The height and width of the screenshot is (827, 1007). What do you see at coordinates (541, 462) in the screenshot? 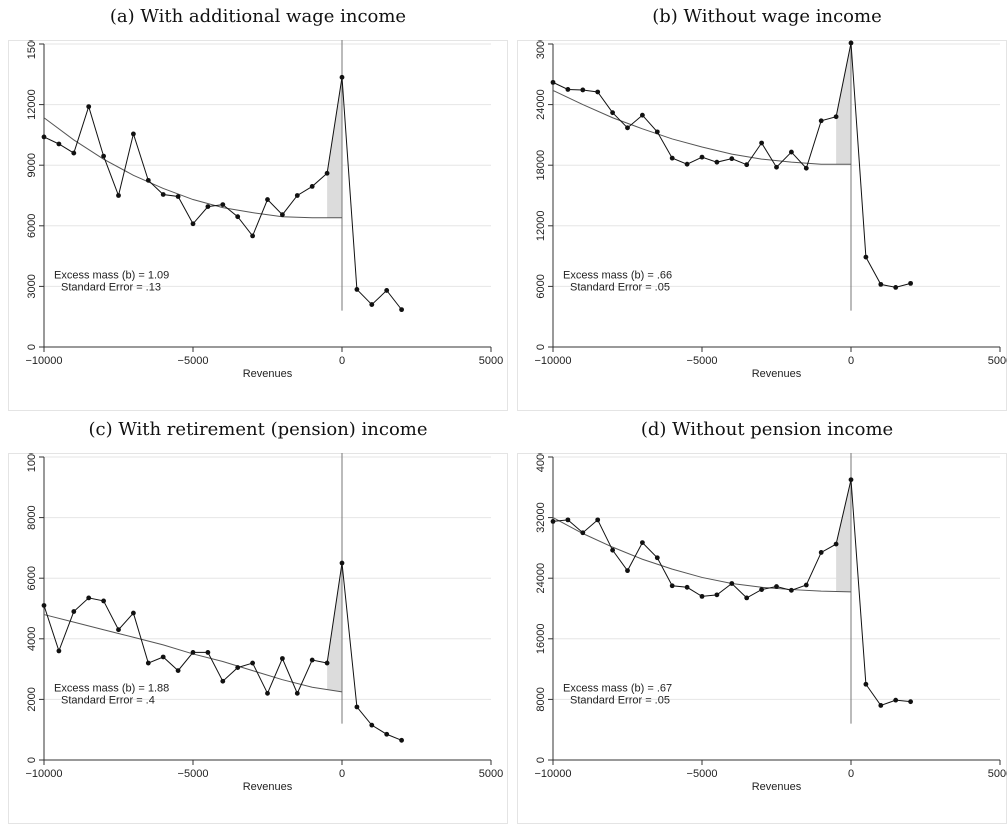
I see `y-tick-label: 40000` at bounding box center [541, 462].